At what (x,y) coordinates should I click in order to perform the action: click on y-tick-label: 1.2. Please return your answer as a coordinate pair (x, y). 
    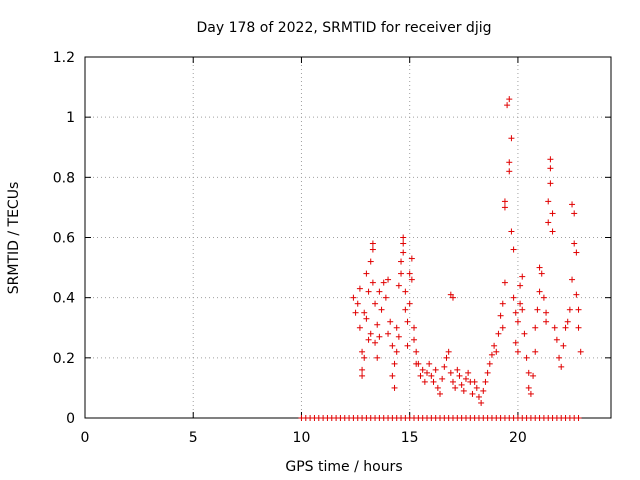
    Looking at the image, I should click on (64, 58).